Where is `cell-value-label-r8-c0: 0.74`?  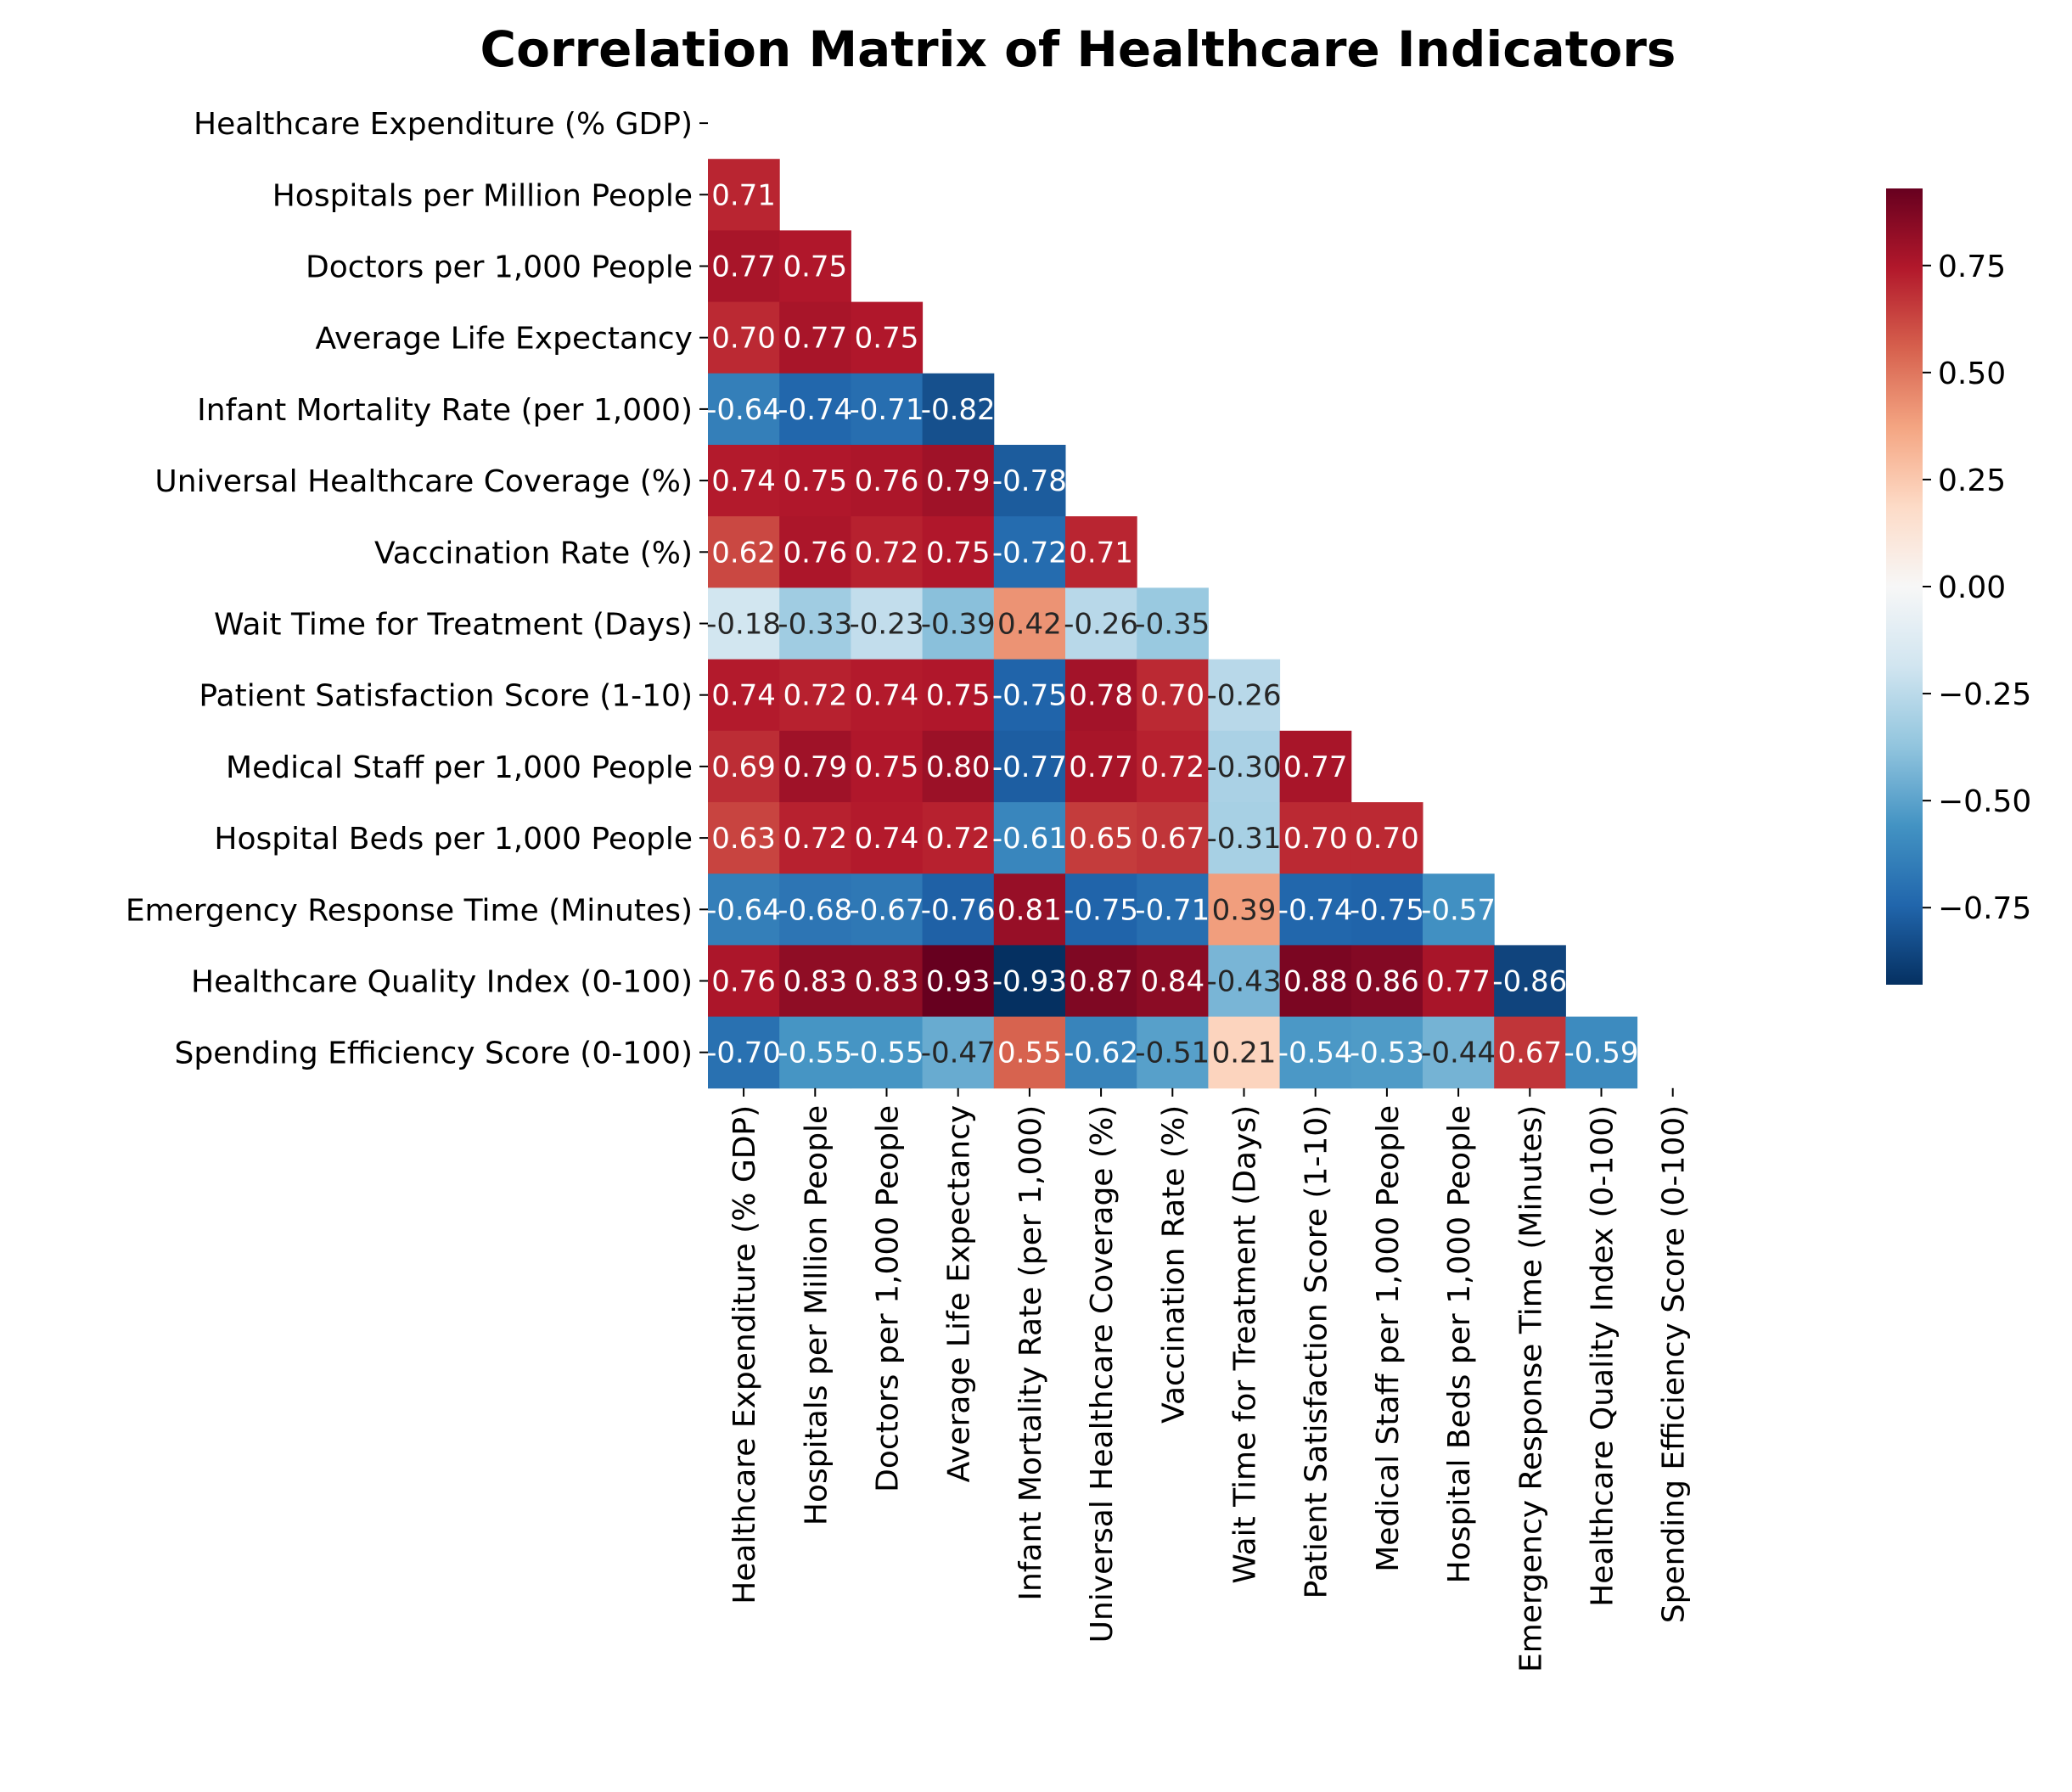 cell-value-label-r8-c0: 0.74 is located at coordinates (743, 696).